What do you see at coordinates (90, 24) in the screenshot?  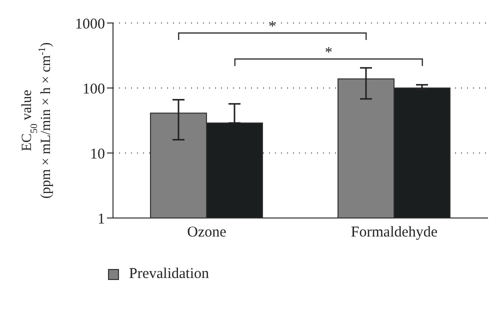 I see `y-tick-label: 1000` at bounding box center [90, 24].